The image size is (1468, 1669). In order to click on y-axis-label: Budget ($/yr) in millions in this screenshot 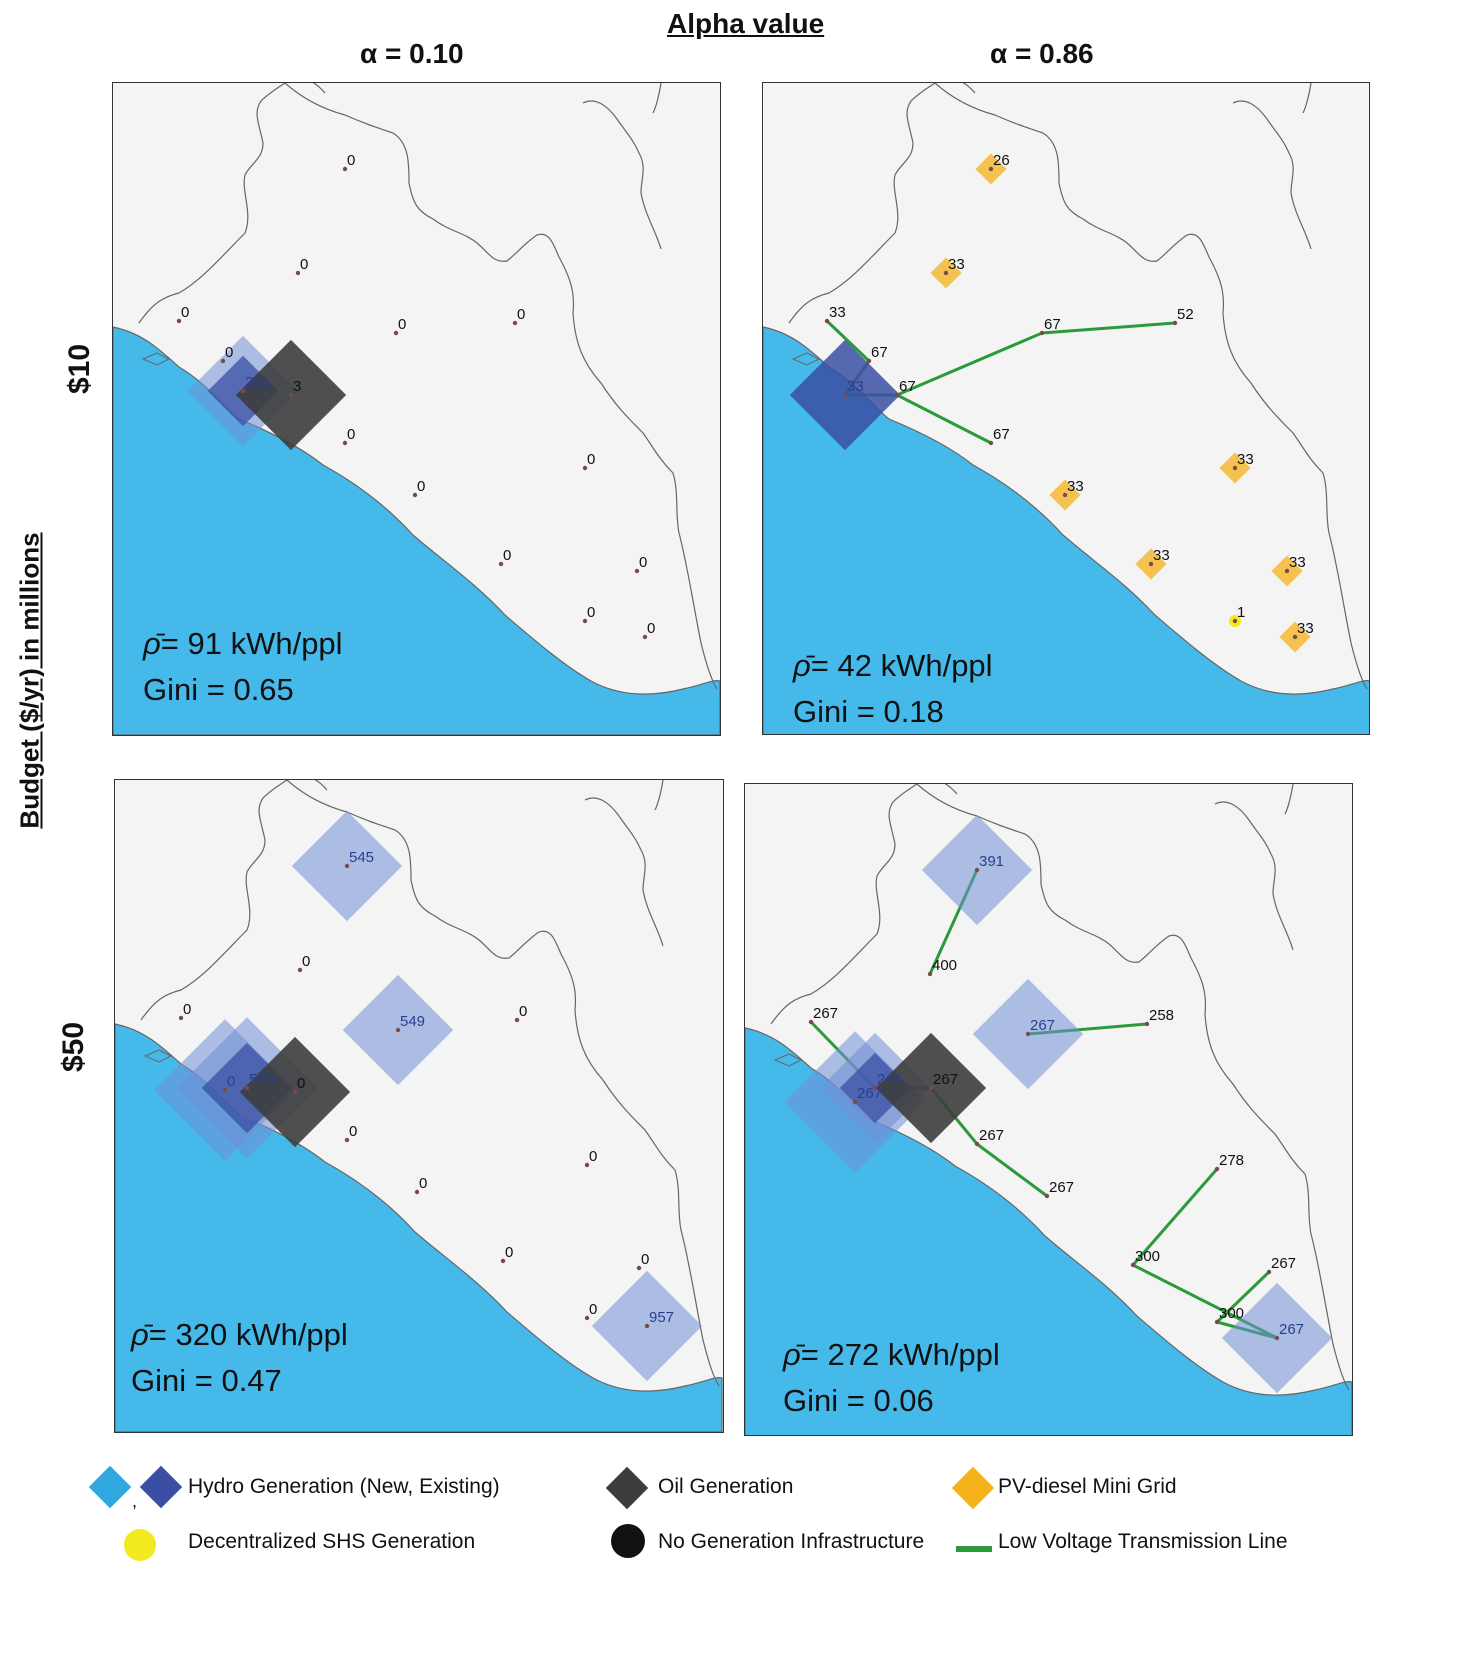, I will do `click(29, 680)`.